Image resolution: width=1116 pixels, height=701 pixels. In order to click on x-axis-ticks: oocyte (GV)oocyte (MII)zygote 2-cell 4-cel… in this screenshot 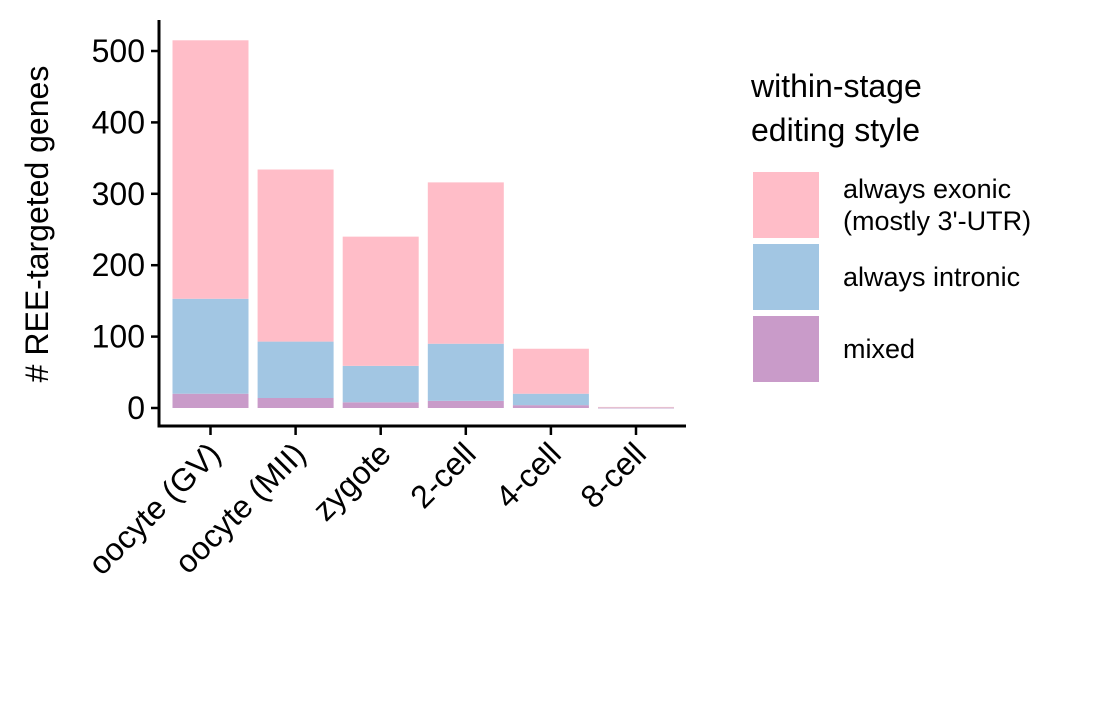, I will do `click(367, 504)`.